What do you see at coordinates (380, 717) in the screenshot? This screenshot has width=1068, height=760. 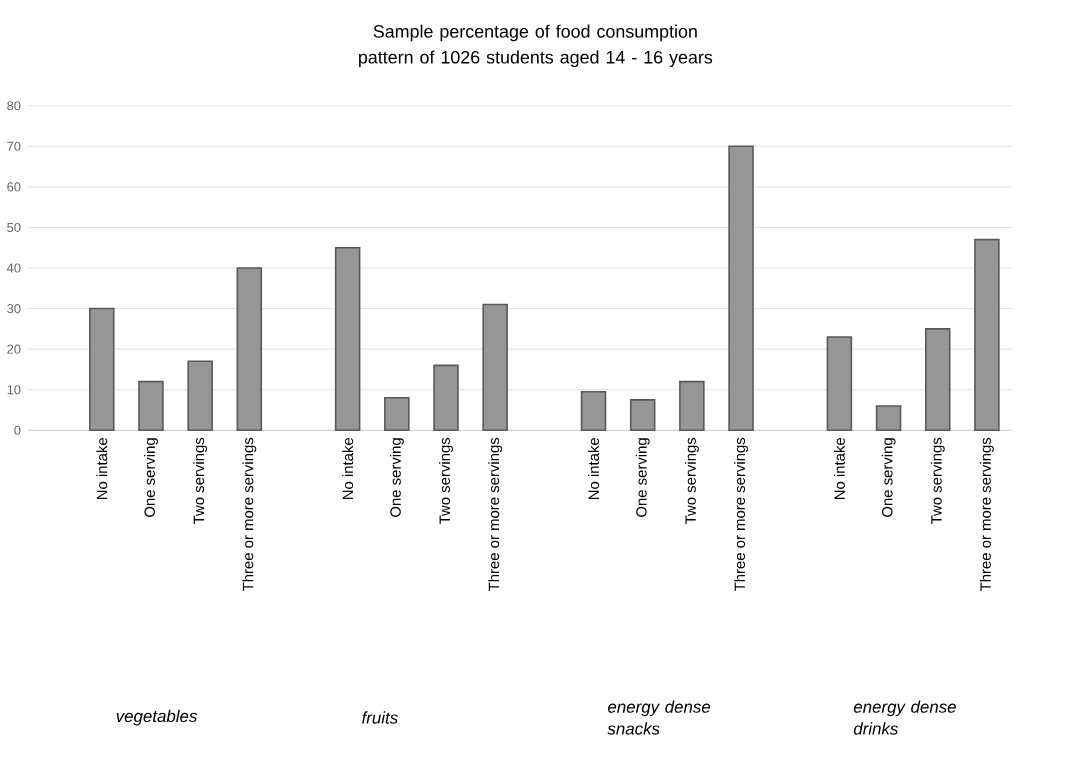 I see `text: fruits` at bounding box center [380, 717].